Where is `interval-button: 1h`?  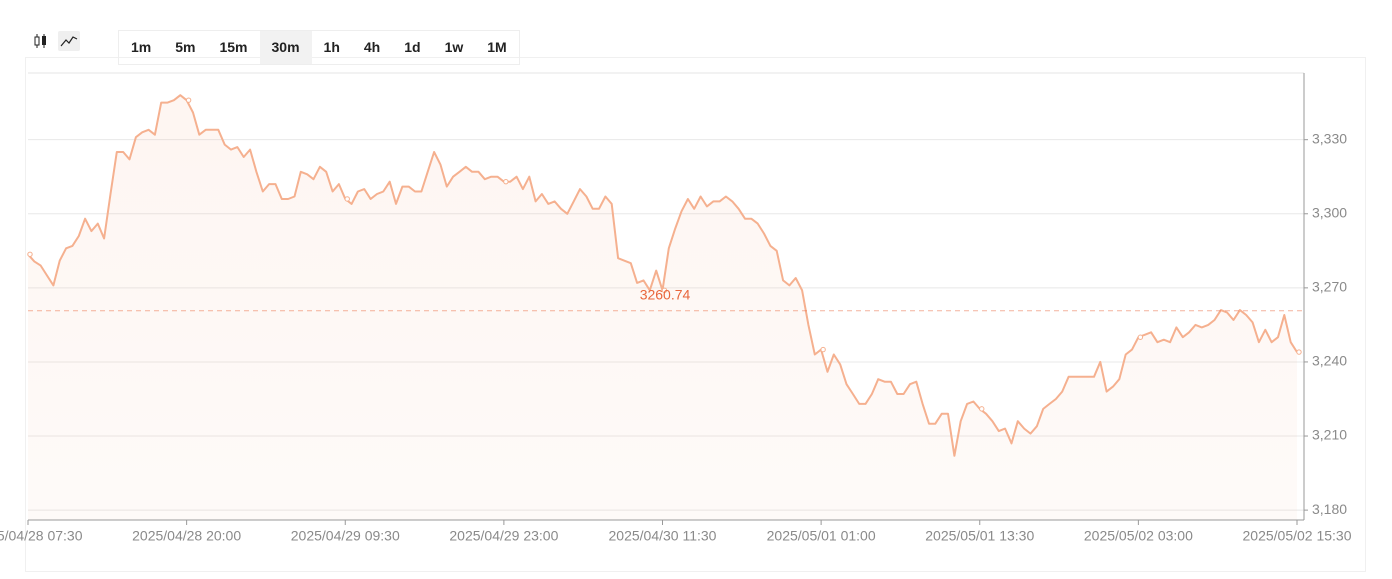 interval-button: 1h is located at coordinates (331, 47).